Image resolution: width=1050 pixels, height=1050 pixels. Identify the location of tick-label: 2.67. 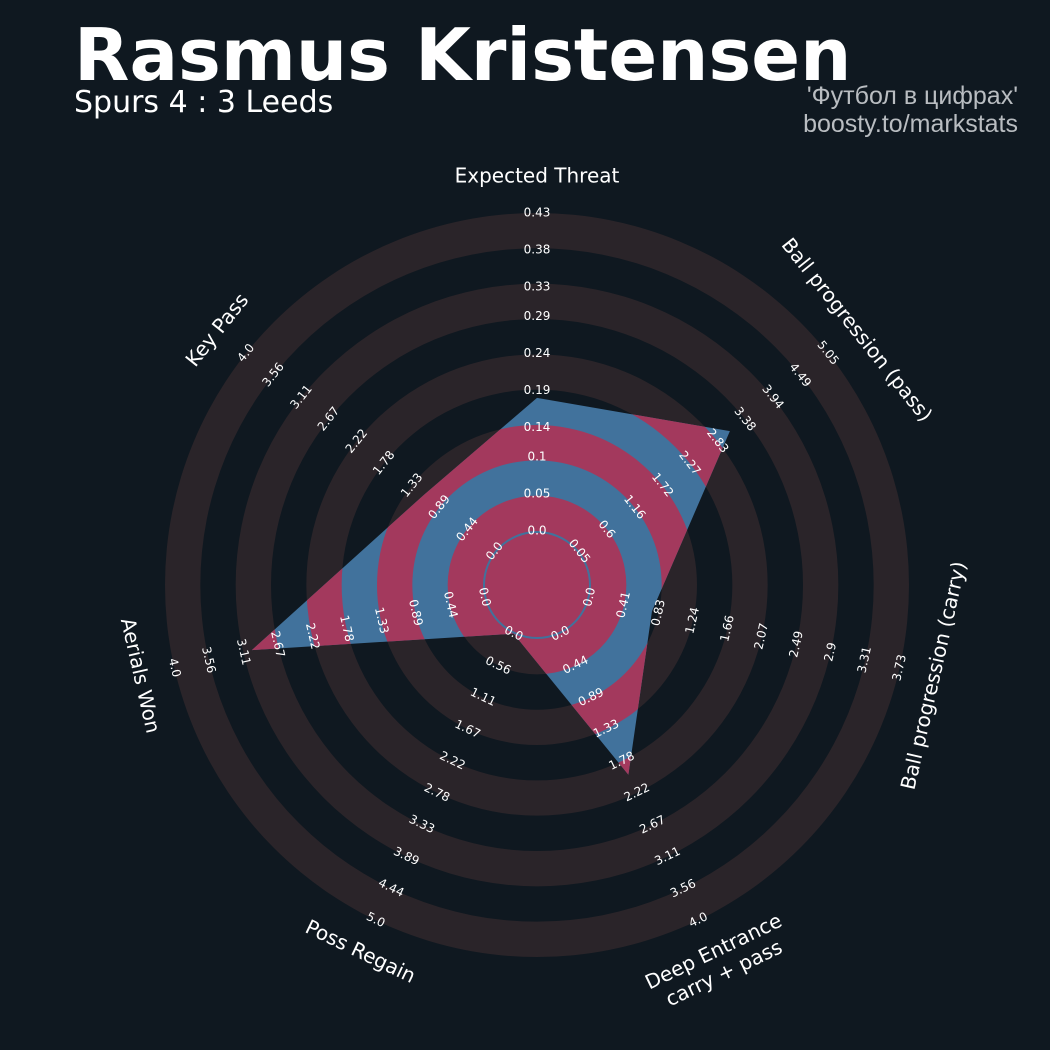
(278, 644).